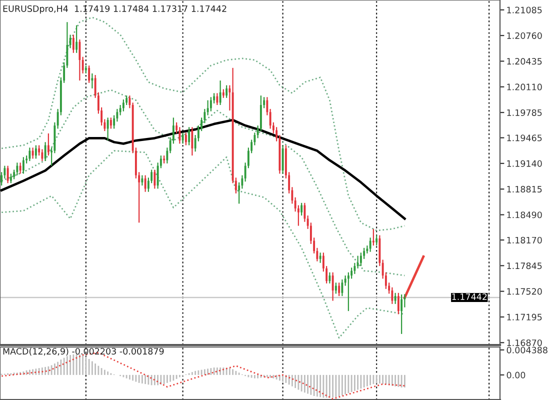 Image resolution: width=553 pixels, height=400 pixels. I want to click on y-tick-label: 1.16870, so click(524, 342).